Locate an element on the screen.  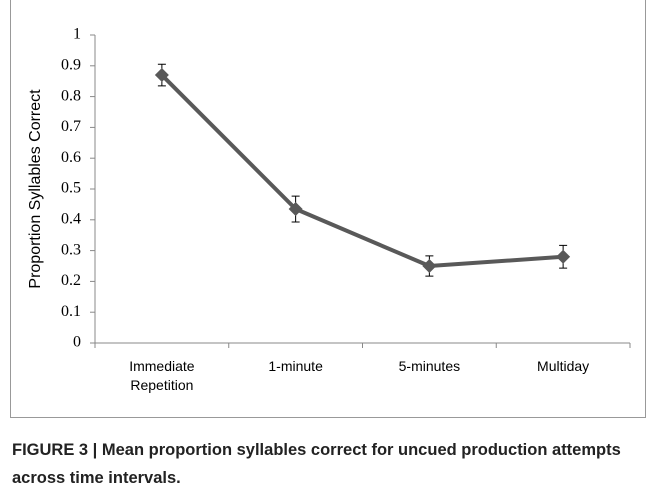
y-tick-label: 0 is located at coordinates (77, 342).